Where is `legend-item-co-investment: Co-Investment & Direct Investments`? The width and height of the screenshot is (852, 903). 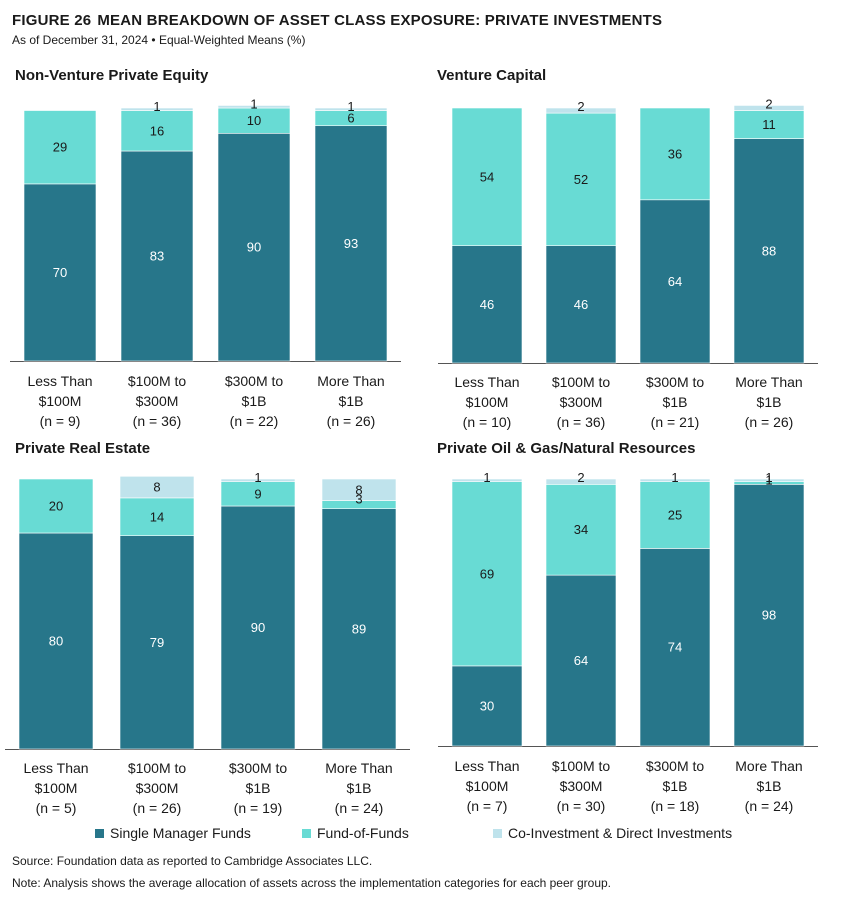
legend-item-co-investment: Co-Investment & Direct Investments is located at coordinates (612, 833).